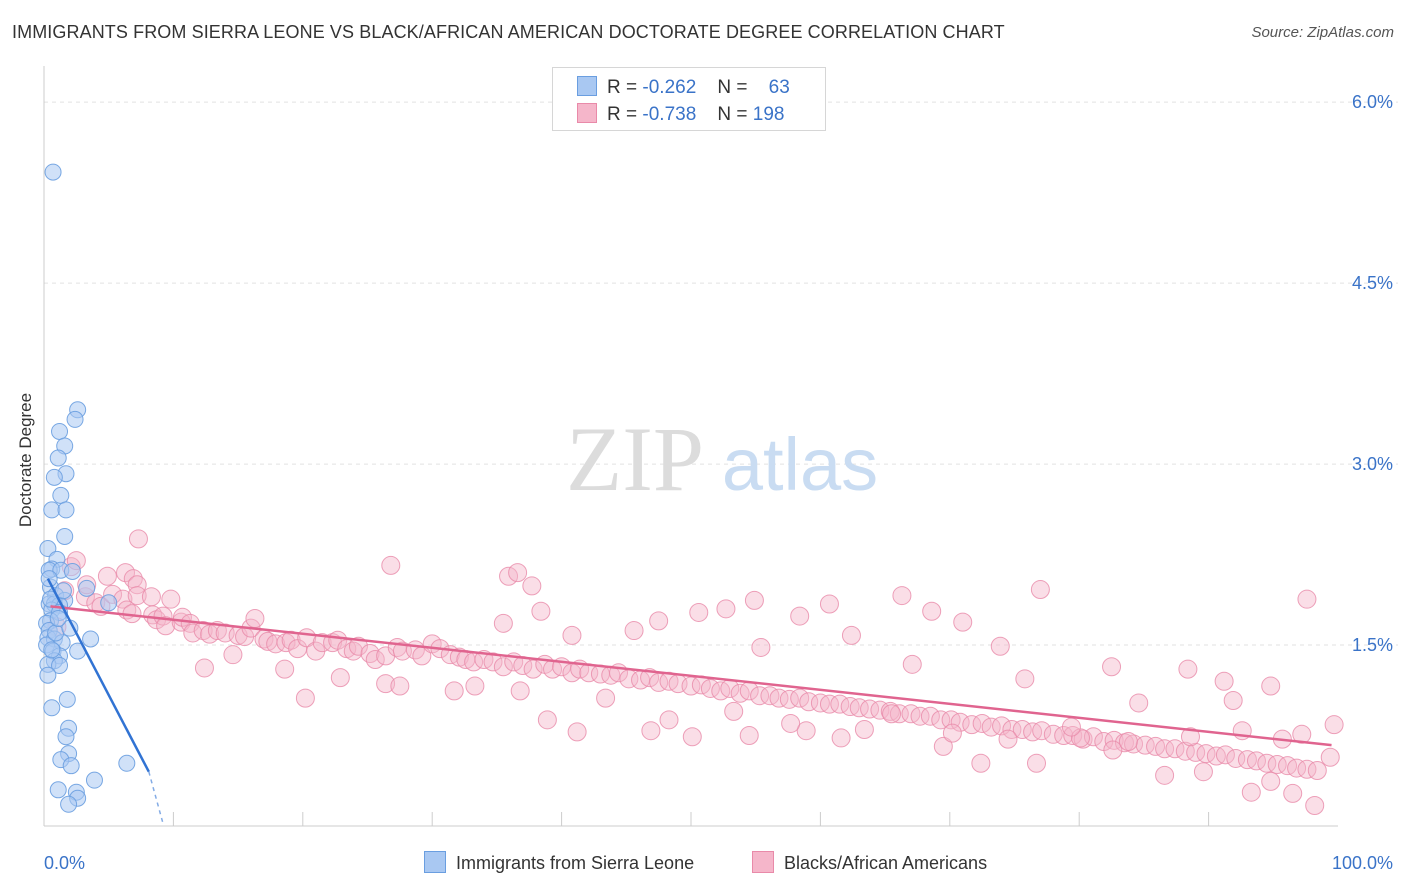 Image resolution: width=1406 pixels, height=892 pixels. What do you see at coordinates (435, 862) in the screenshot?
I see `blue-legend-swatch` at bounding box center [435, 862].